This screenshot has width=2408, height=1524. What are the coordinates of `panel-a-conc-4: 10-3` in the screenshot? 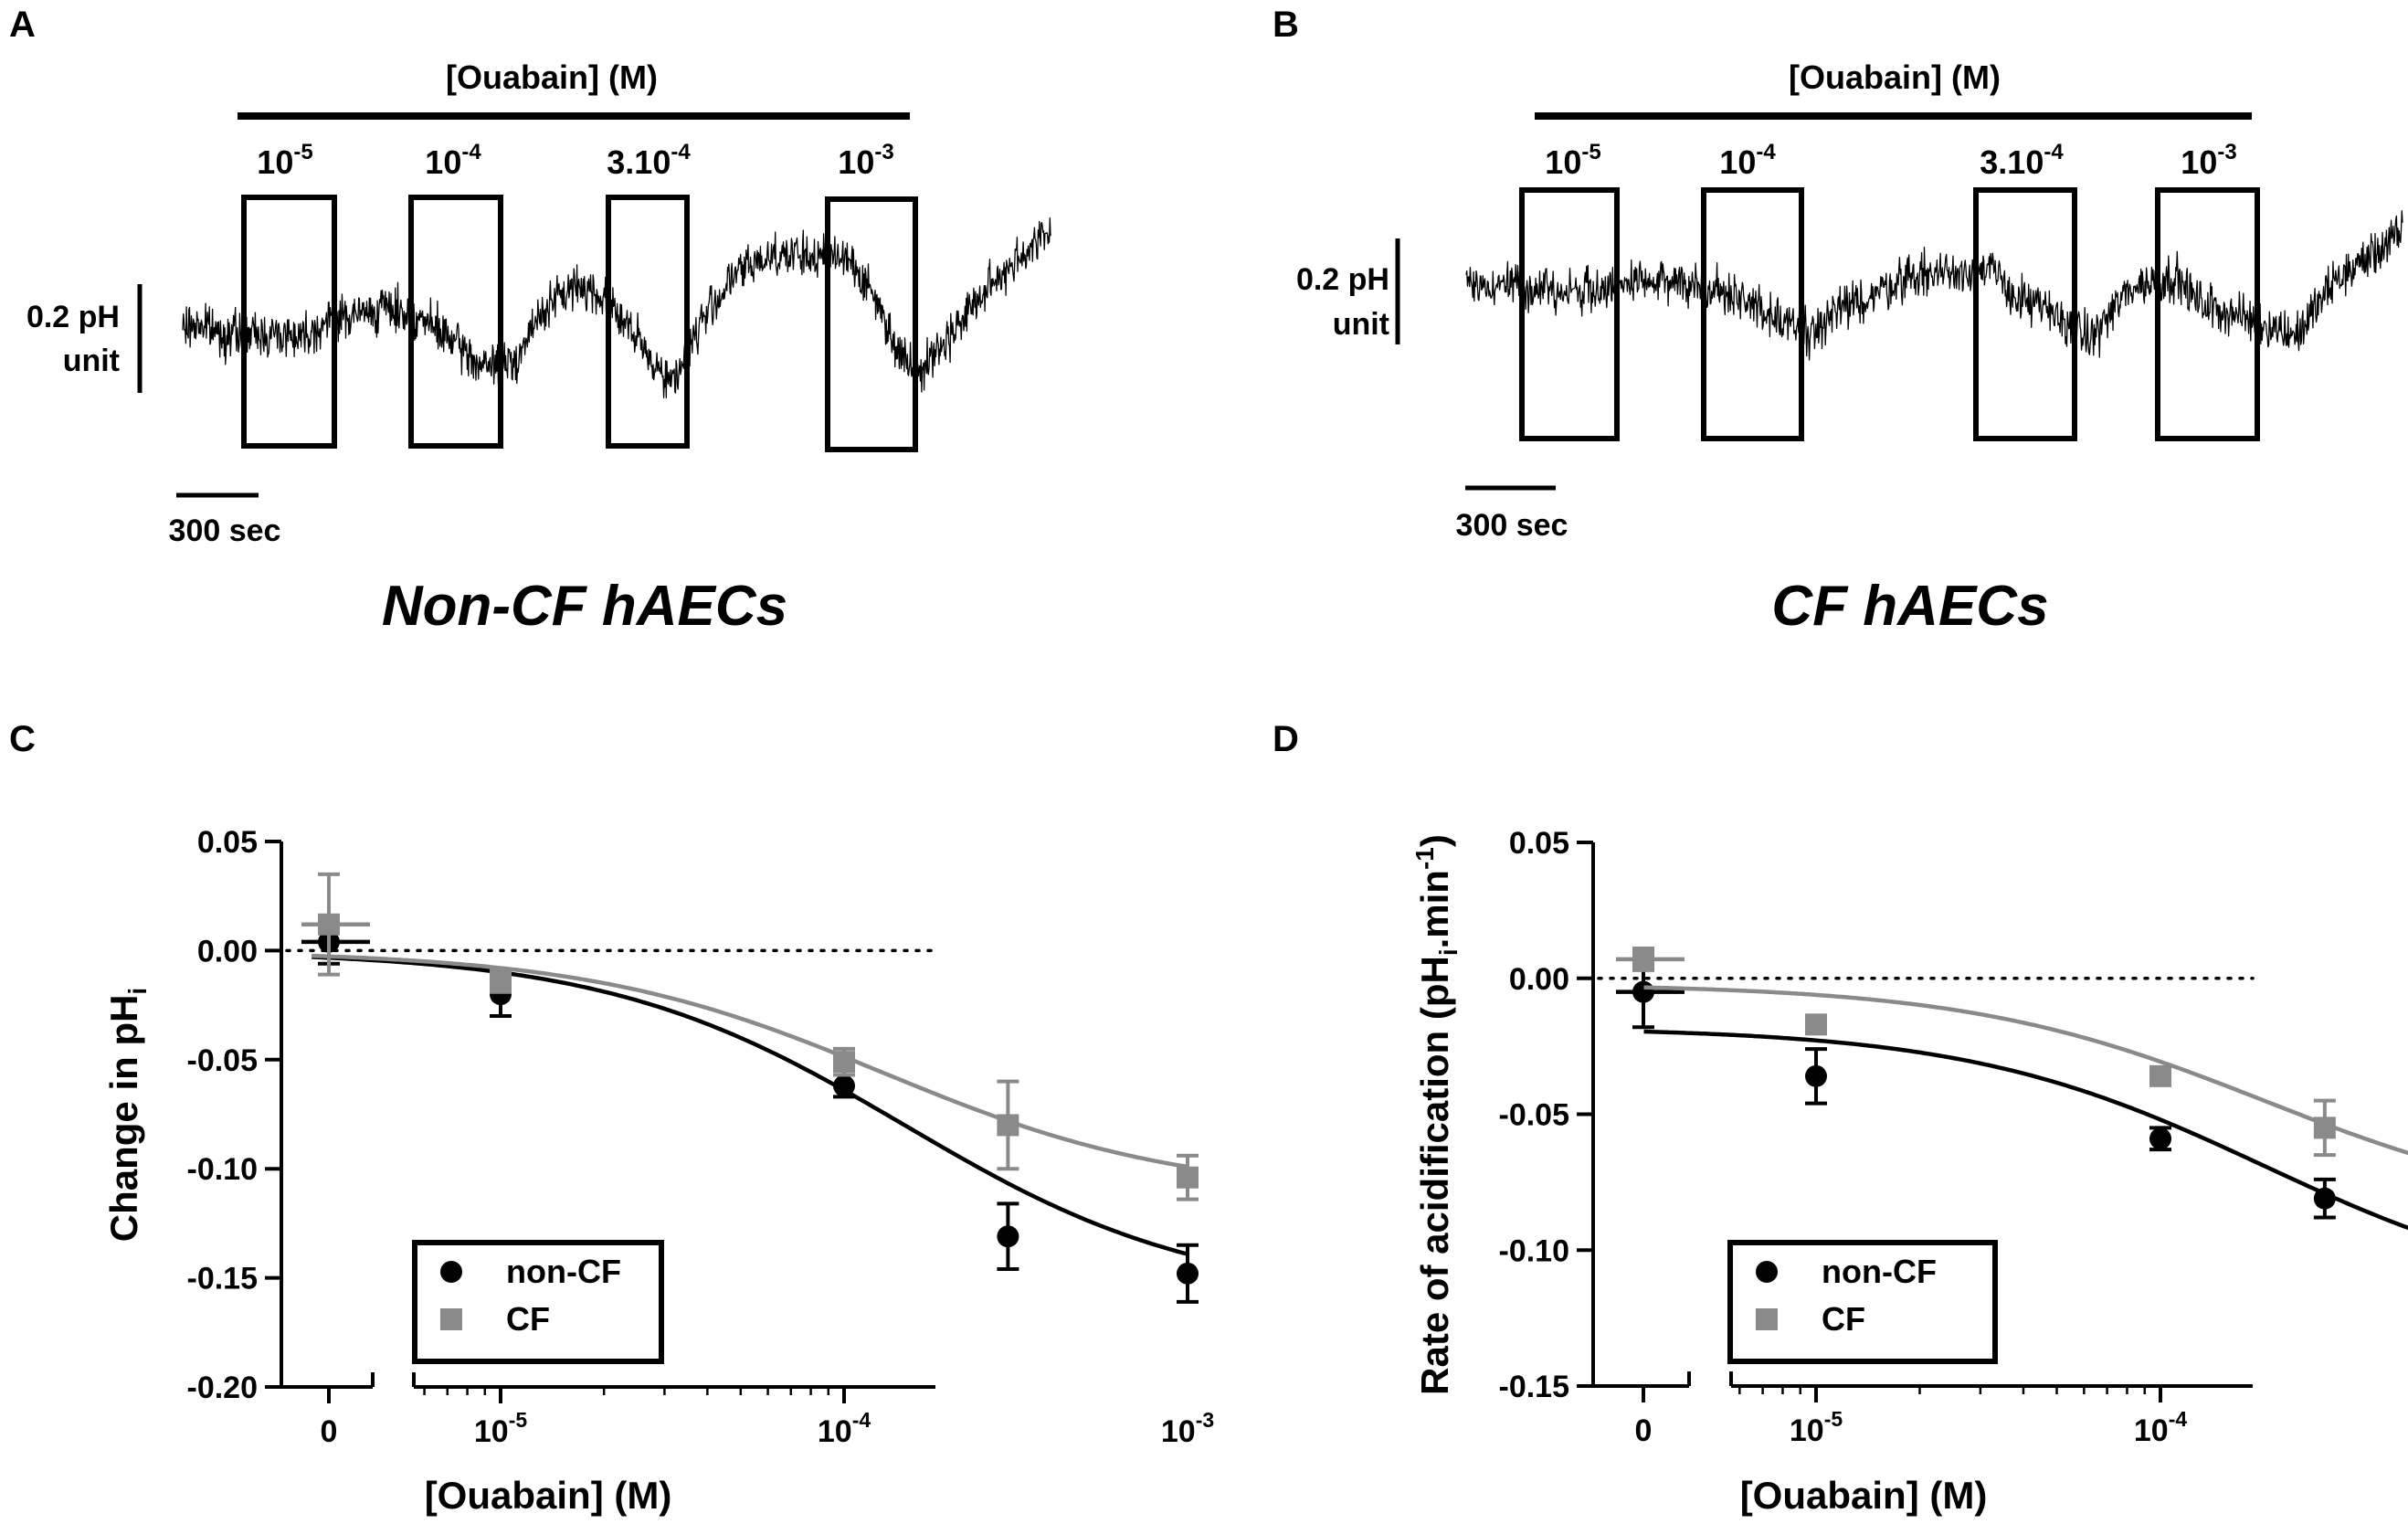 It's located at (865, 161).